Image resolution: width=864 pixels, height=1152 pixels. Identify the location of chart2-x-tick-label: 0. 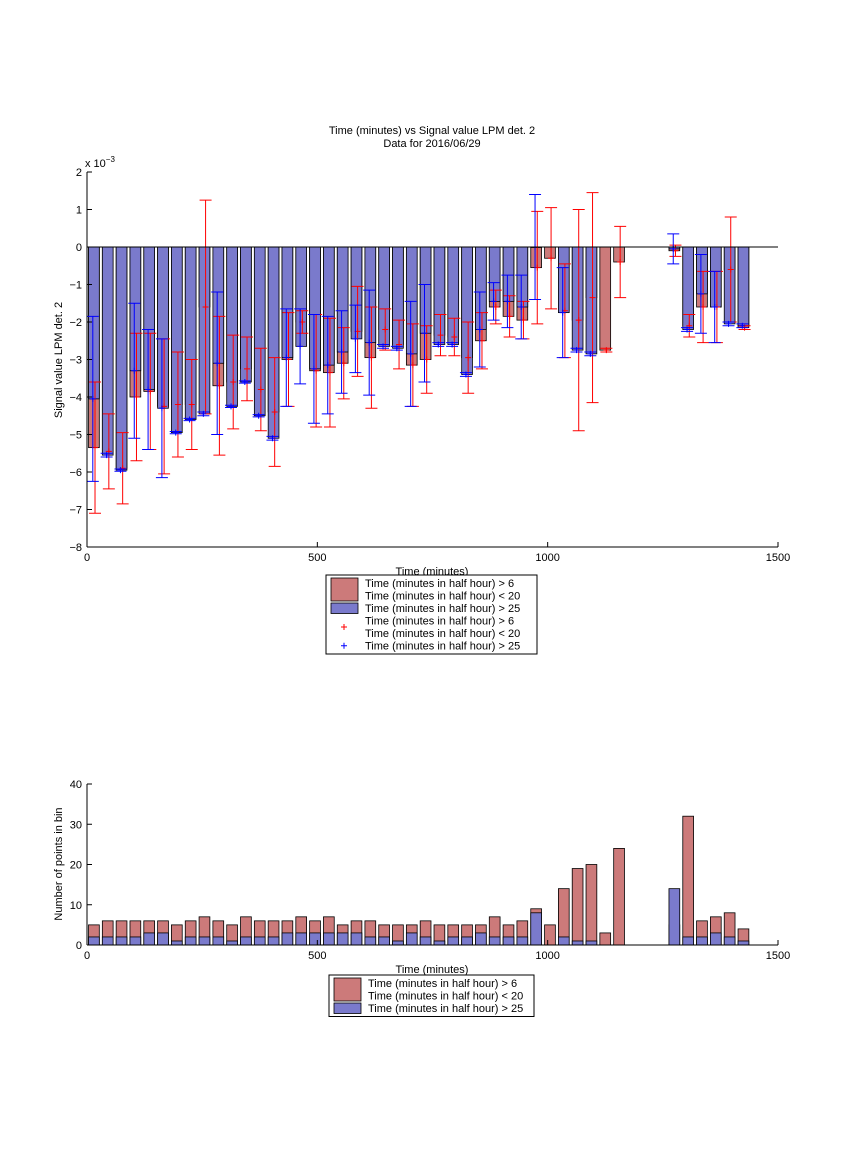
(87, 956).